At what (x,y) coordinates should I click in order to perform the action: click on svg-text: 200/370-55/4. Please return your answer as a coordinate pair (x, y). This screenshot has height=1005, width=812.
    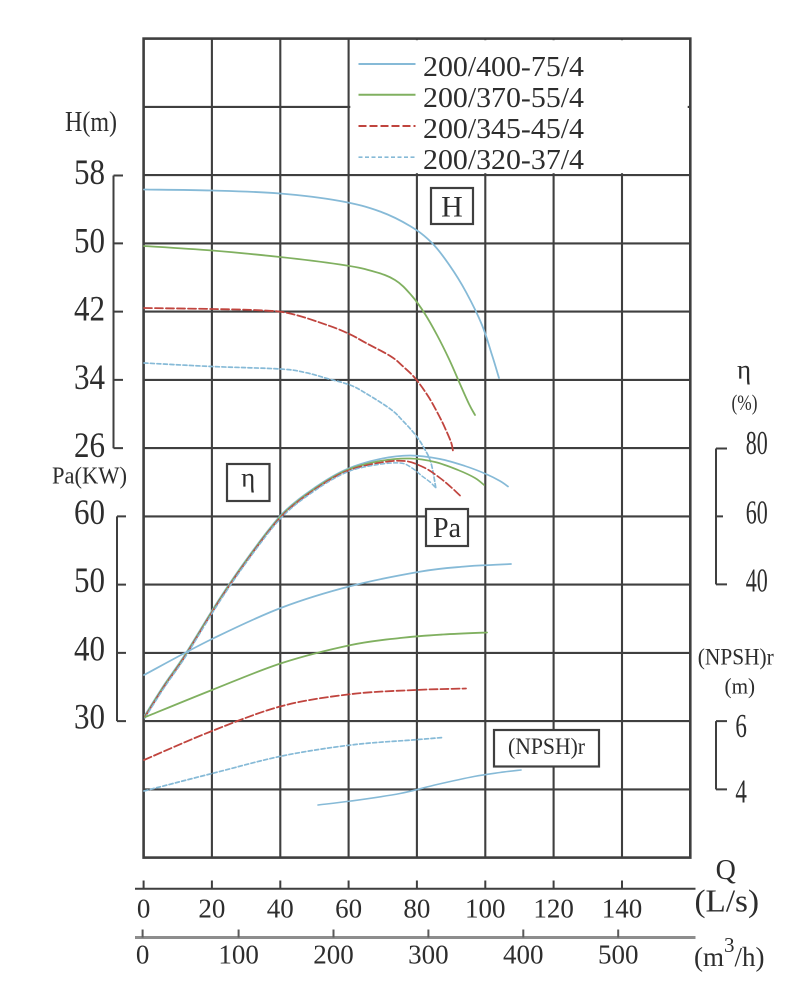
    Looking at the image, I should click on (503, 98).